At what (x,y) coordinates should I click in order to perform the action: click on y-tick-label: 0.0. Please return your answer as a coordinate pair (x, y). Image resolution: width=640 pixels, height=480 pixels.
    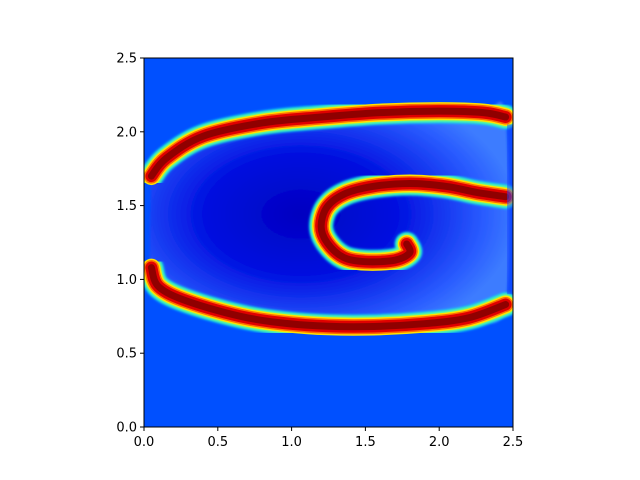
    Looking at the image, I should click on (126, 428).